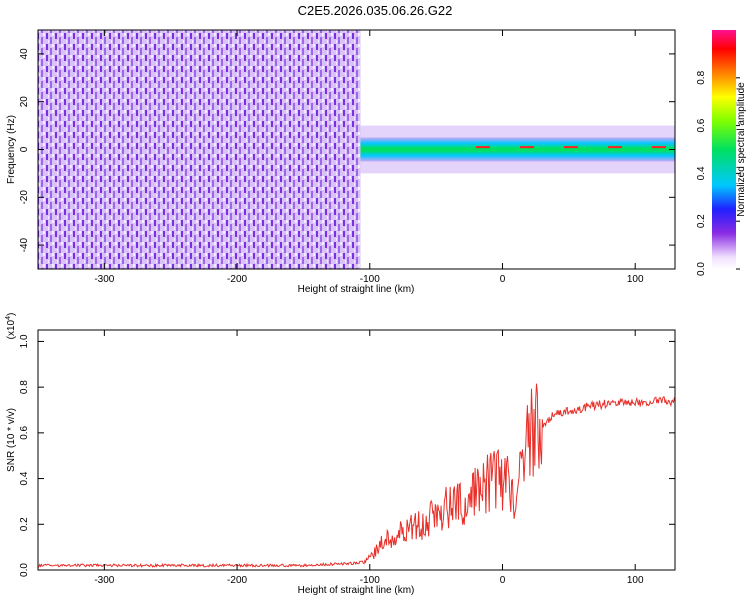  Describe the element at coordinates (701, 269) in the screenshot. I see `colorbar-tick-label: 0.0` at that location.